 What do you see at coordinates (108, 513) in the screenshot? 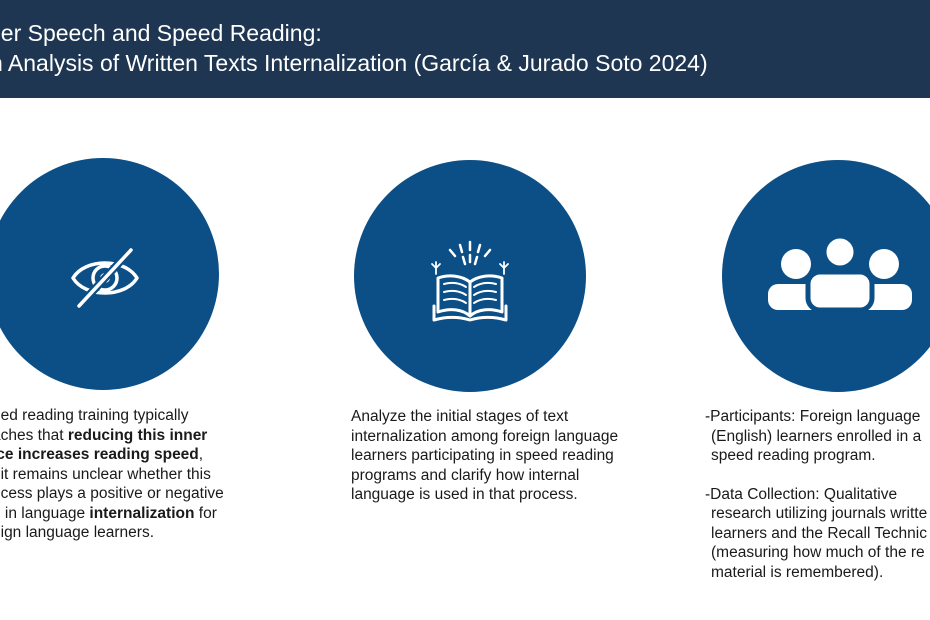
I see `col1-line-6: e in language internalization for` at bounding box center [108, 513].